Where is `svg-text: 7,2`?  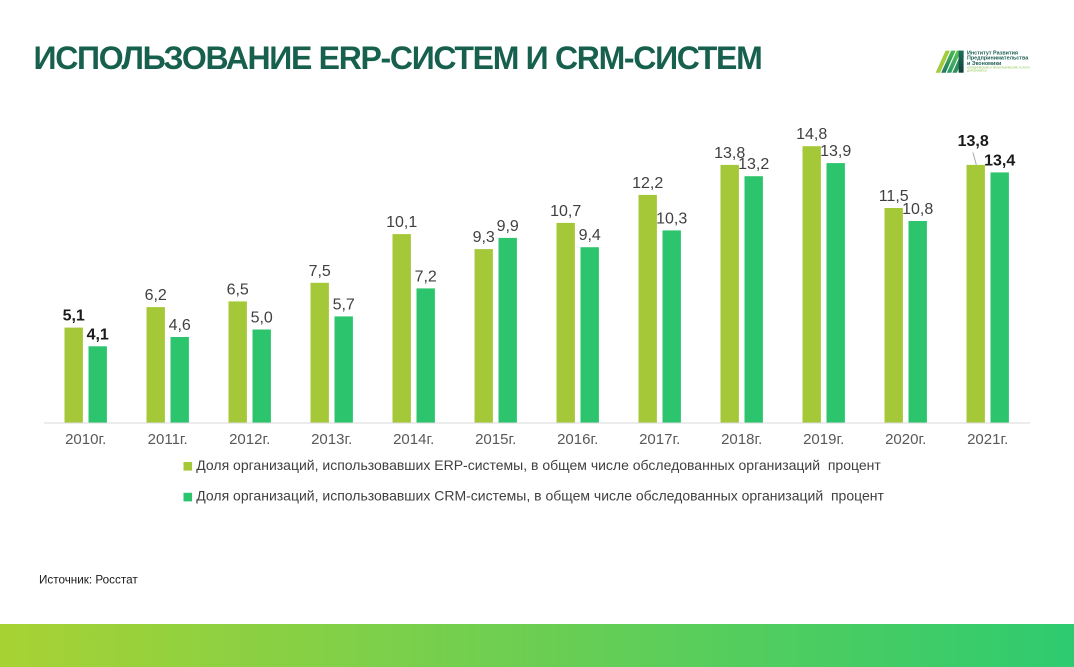
svg-text: 7,2 is located at coordinates (426, 276).